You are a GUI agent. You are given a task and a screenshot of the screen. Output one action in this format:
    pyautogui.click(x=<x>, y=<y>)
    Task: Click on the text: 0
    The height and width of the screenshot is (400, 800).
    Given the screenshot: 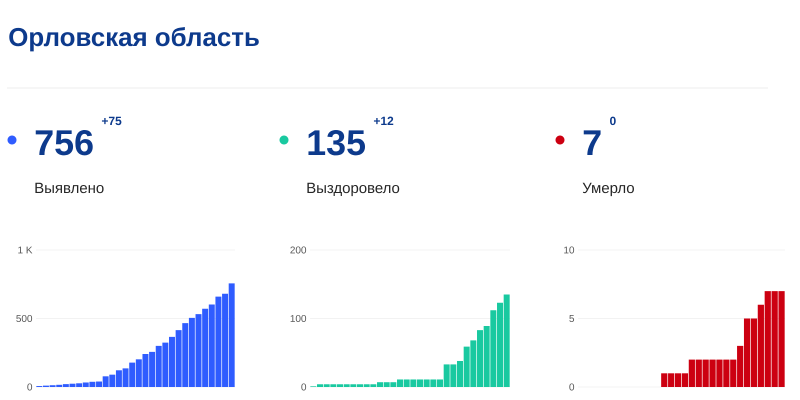 What is the action you would take?
    pyautogui.click(x=613, y=121)
    